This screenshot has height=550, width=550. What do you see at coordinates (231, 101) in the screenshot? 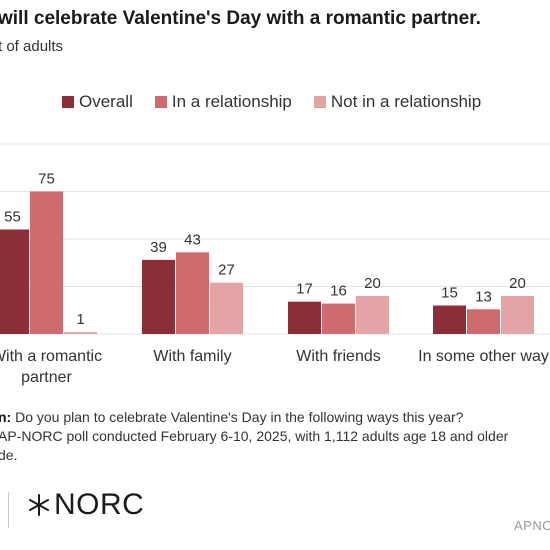
I see `legend-label: In a relationship` at bounding box center [231, 101].